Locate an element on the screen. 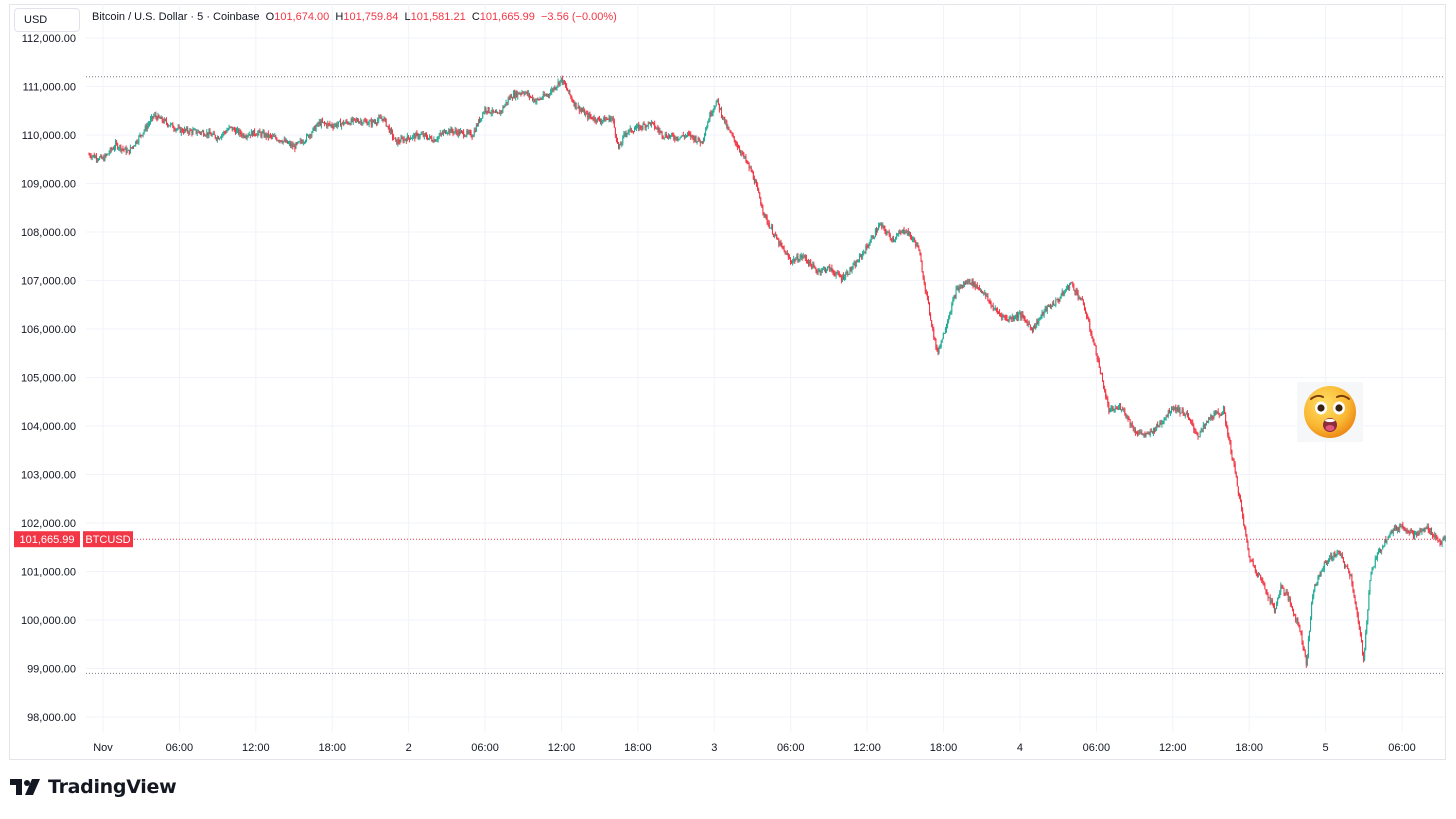 This screenshot has height=819, width=1456. currency-selector-button: USD is located at coordinates (47, 20).